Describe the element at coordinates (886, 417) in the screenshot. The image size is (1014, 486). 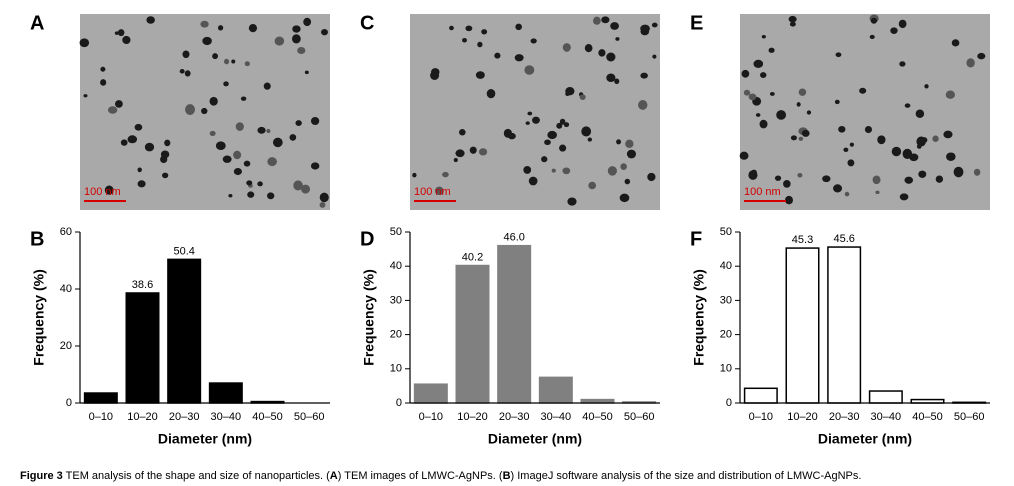
I see `x-tick-label: 30–40` at that location.